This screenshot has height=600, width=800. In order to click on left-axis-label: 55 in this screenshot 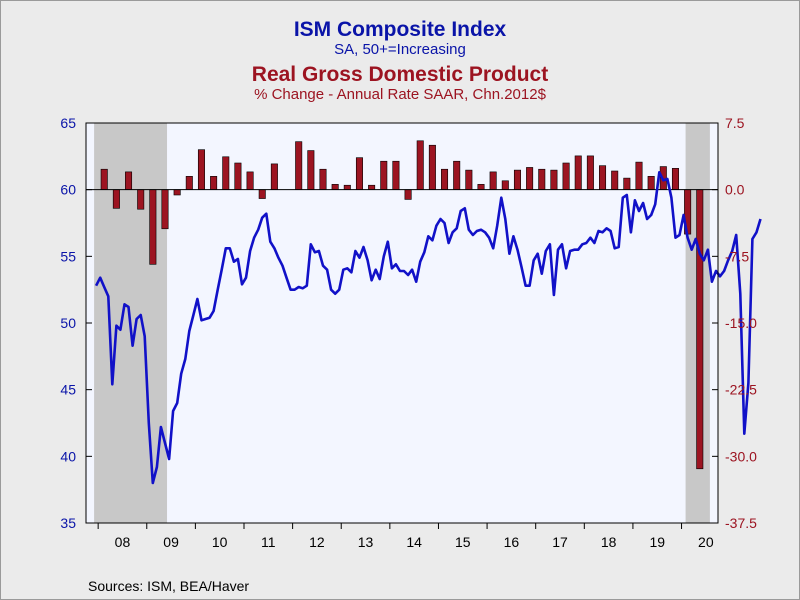, I will do `click(68, 256)`.